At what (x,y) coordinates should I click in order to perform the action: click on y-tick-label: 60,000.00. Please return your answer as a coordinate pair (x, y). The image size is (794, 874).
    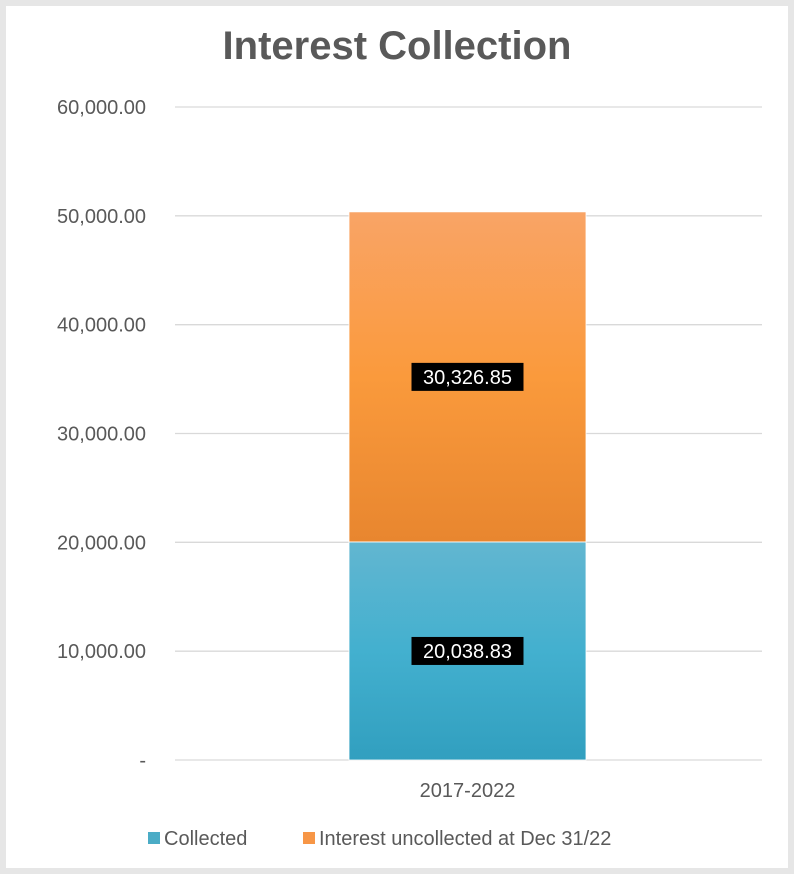
    Looking at the image, I should click on (101, 108).